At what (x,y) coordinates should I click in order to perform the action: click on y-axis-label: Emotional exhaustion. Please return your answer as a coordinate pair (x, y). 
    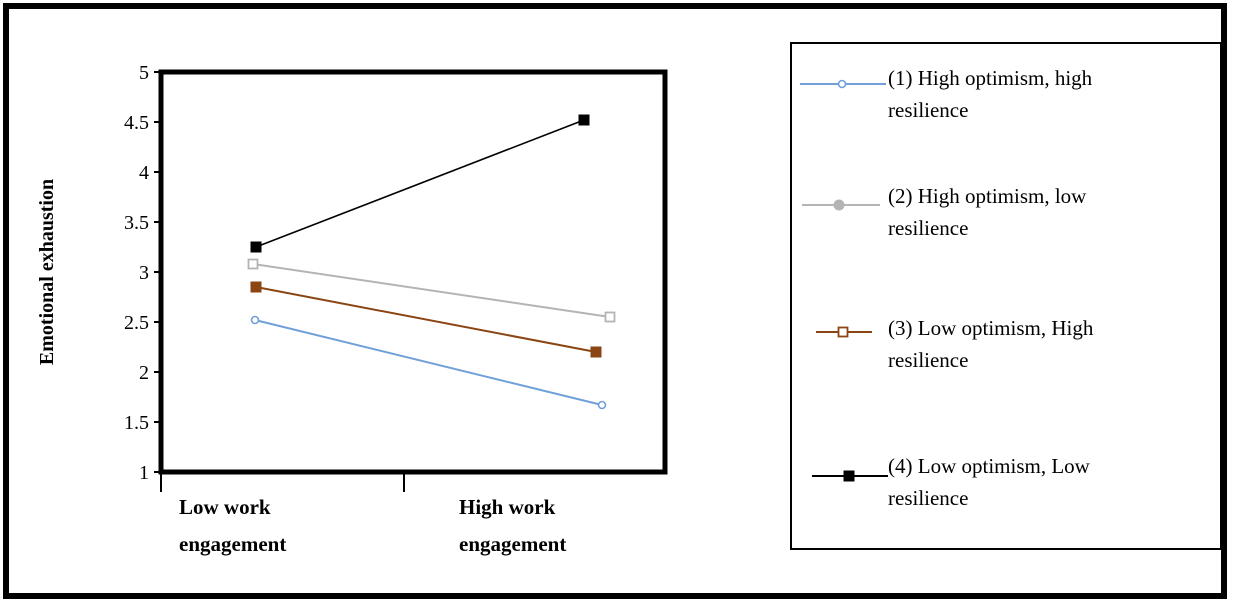
    Looking at the image, I should click on (47, 272).